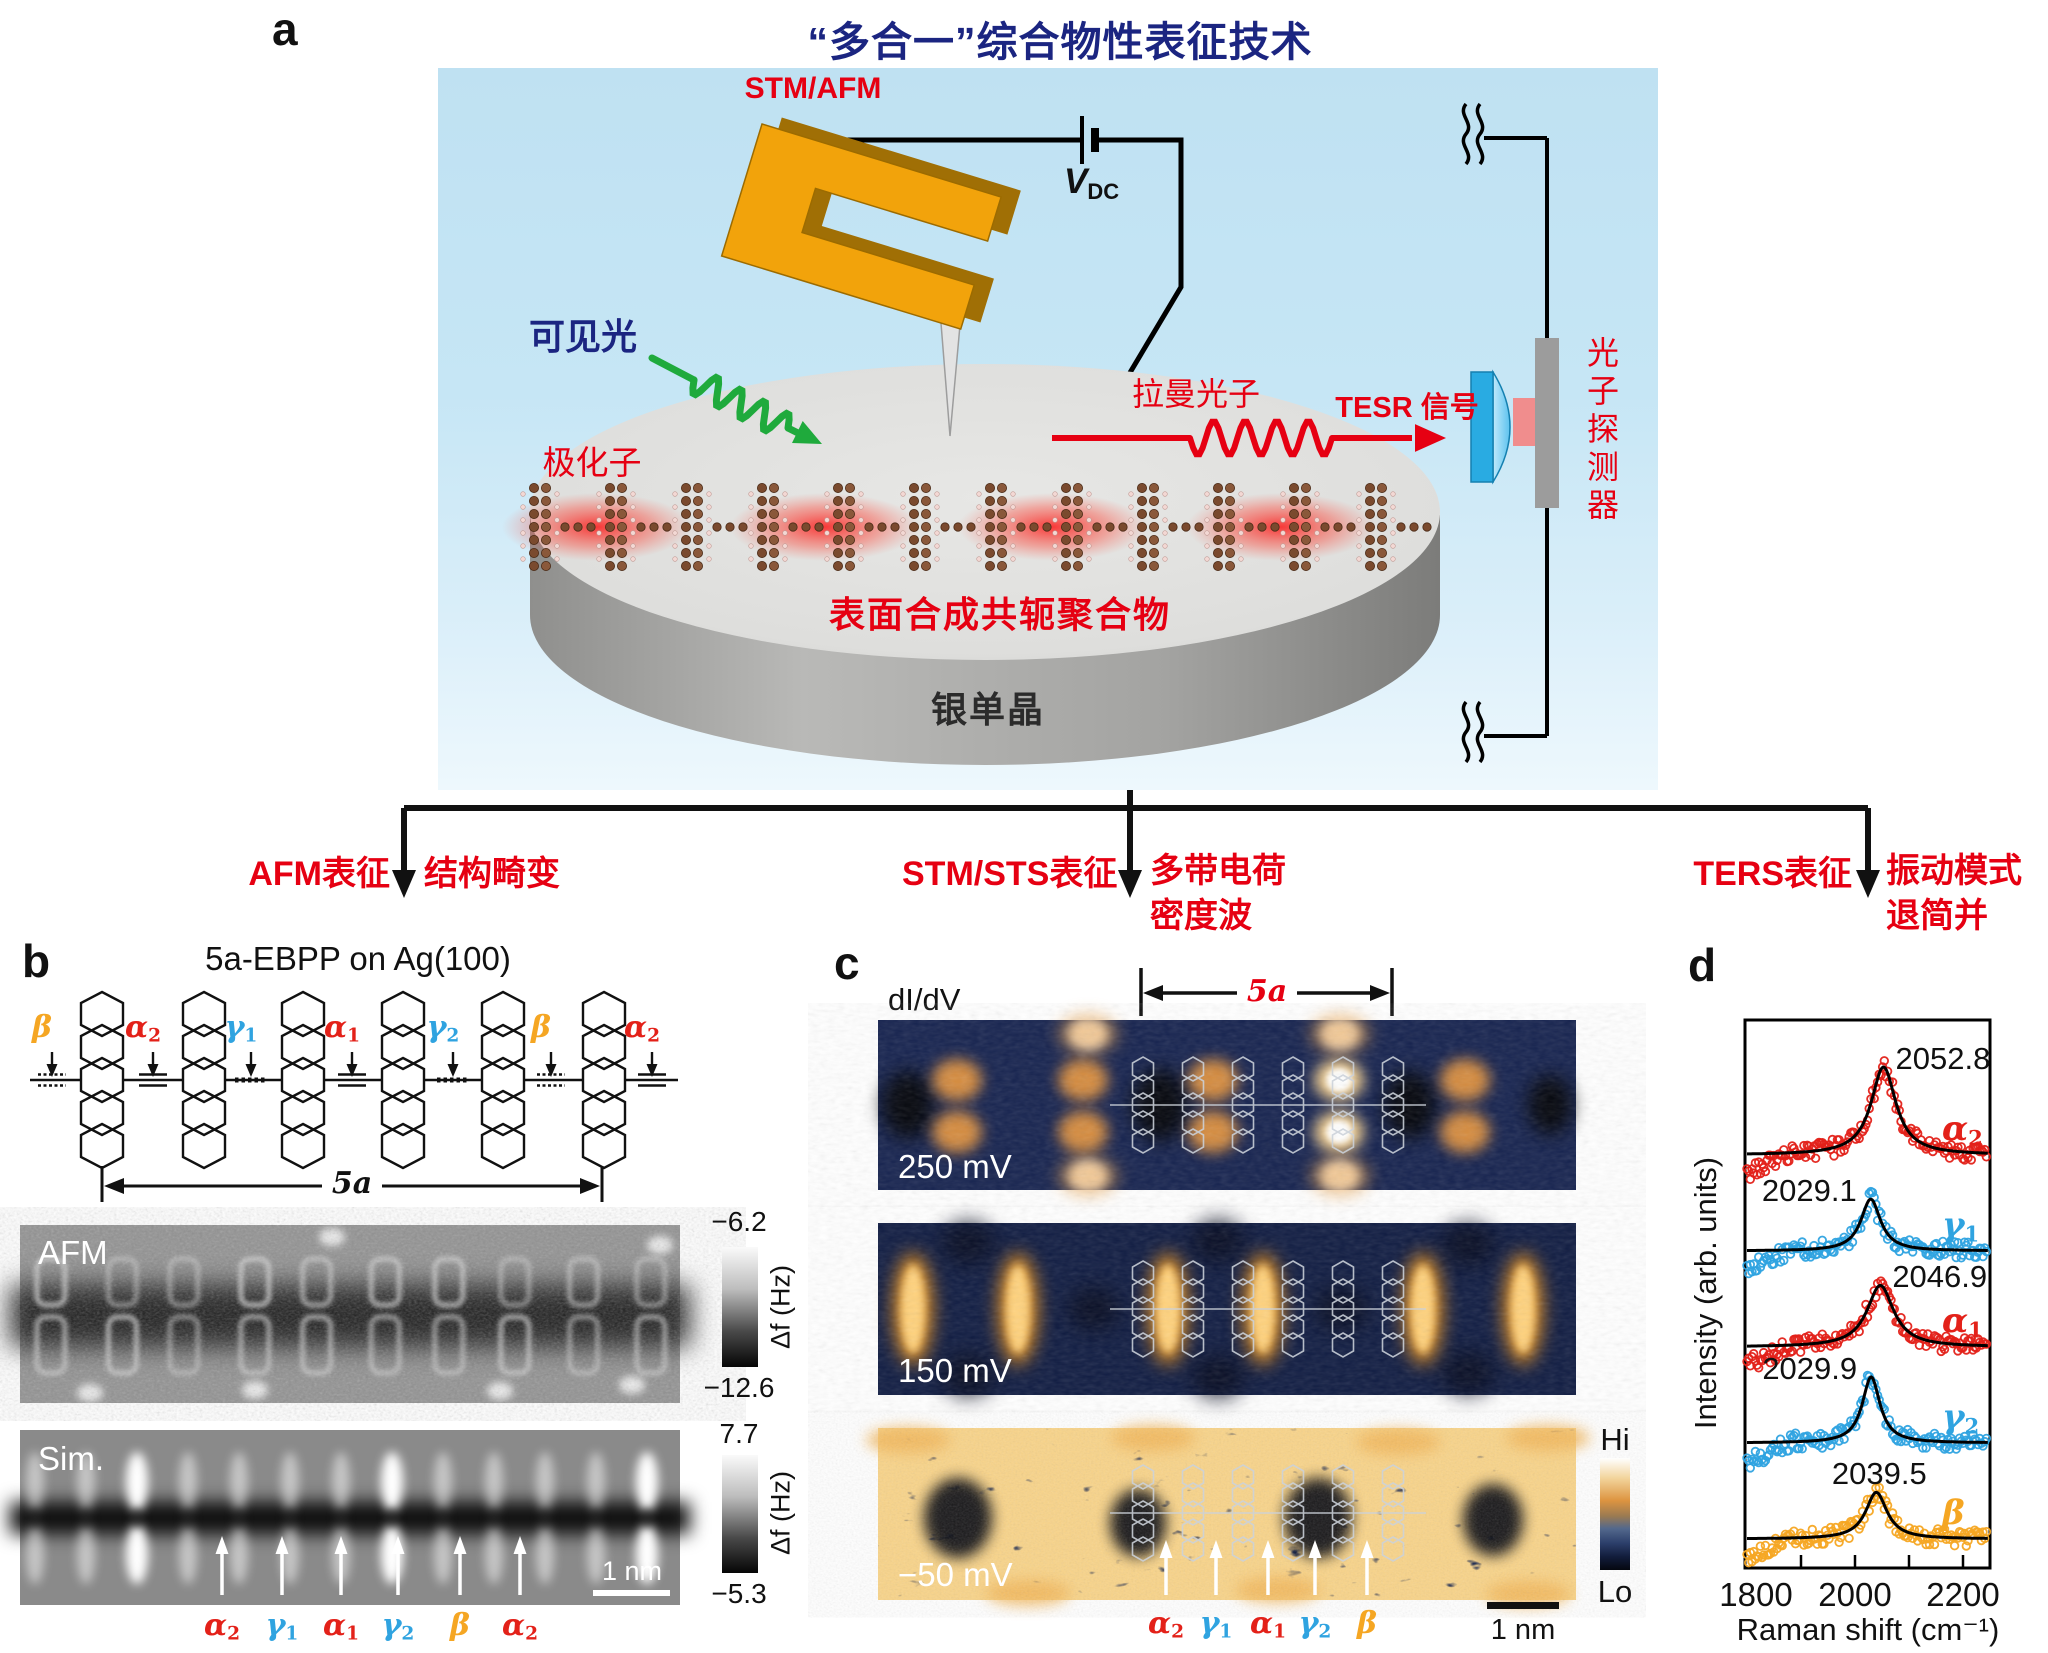  I want to click on visible-light-arrow, so click(735, 399).